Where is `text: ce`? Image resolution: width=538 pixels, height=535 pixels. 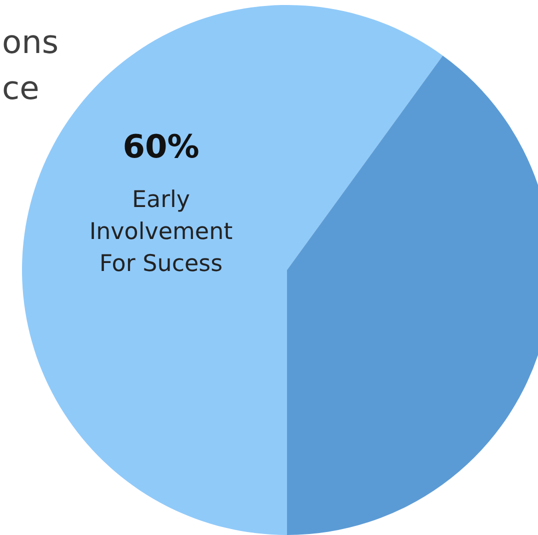 text: ce is located at coordinates (21, 88).